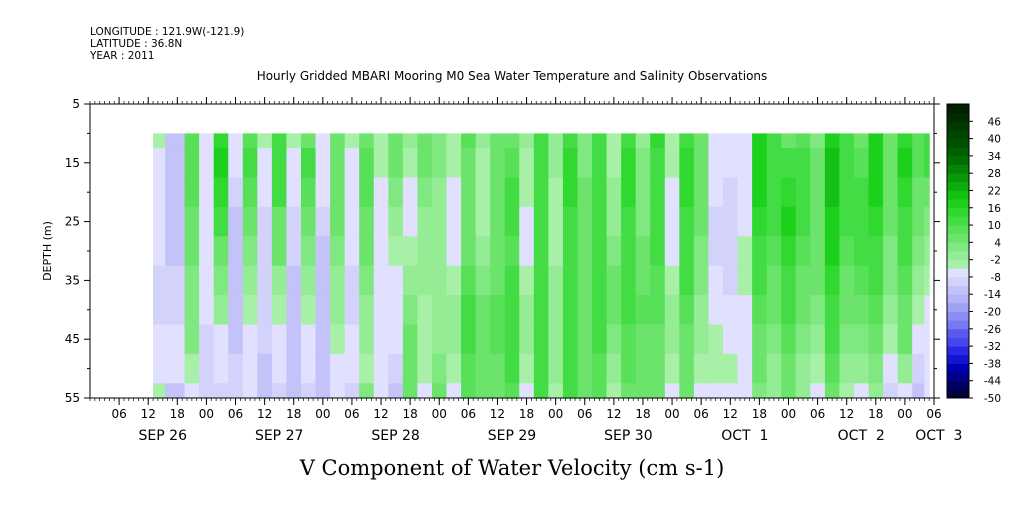  Describe the element at coordinates (72, 163) in the screenshot. I see `y-tick-label: 15` at that location.